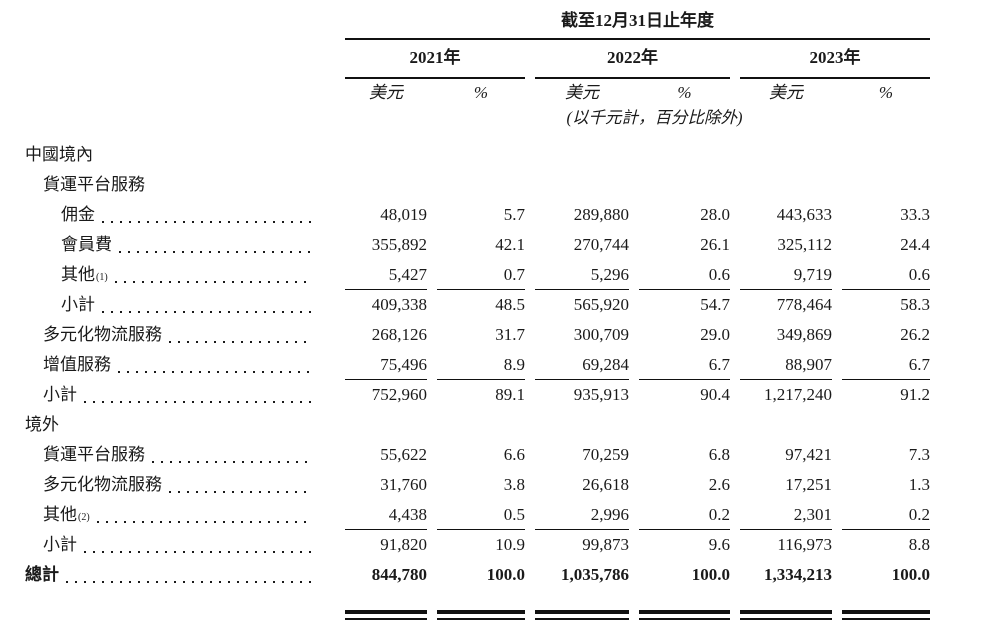 The height and width of the screenshot is (620, 1005). I want to click on usd-column-header-2022: 美元, so click(582, 92).